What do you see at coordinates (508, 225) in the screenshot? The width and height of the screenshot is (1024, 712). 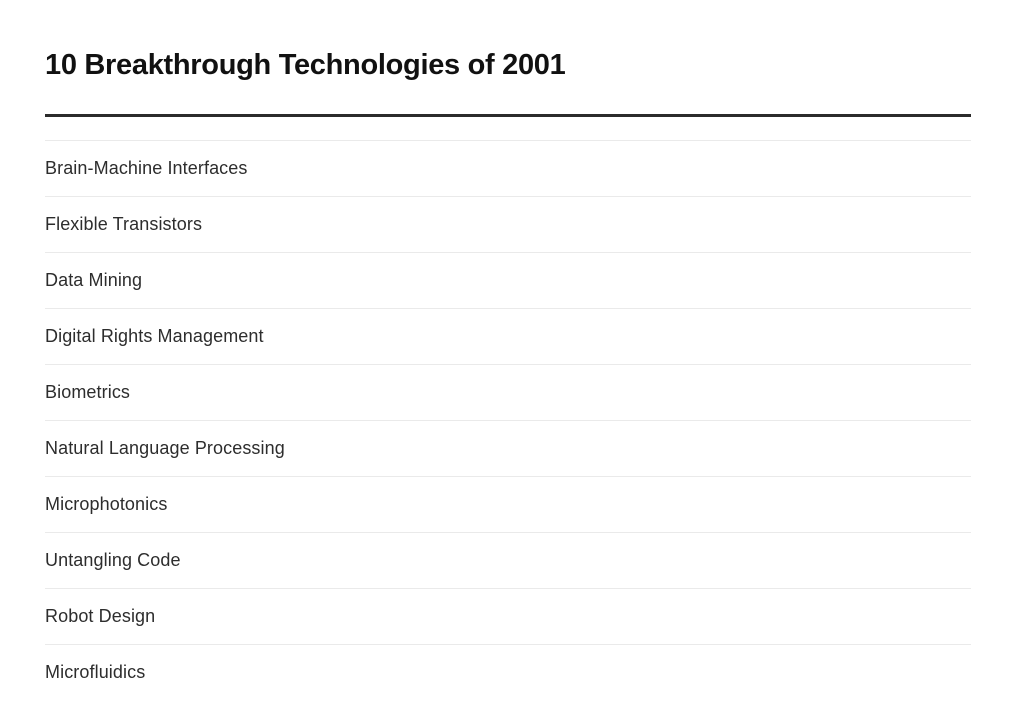 I see `list-item: Flexible Transistors` at bounding box center [508, 225].